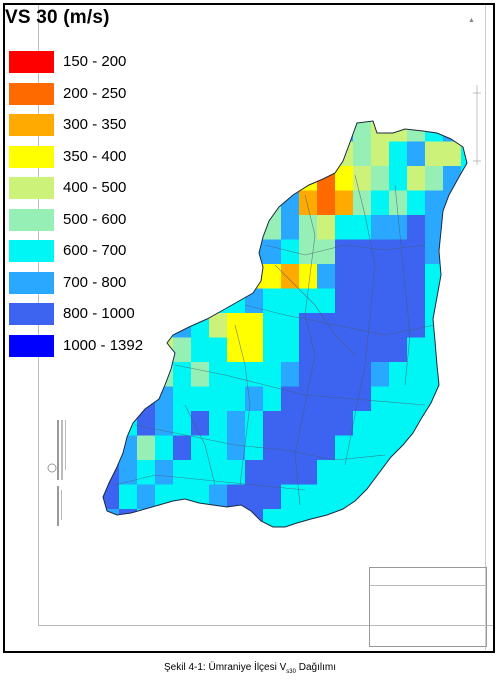 This screenshot has height=686, width=500. I want to click on legend-label: 200 - 250, so click(95, 93).